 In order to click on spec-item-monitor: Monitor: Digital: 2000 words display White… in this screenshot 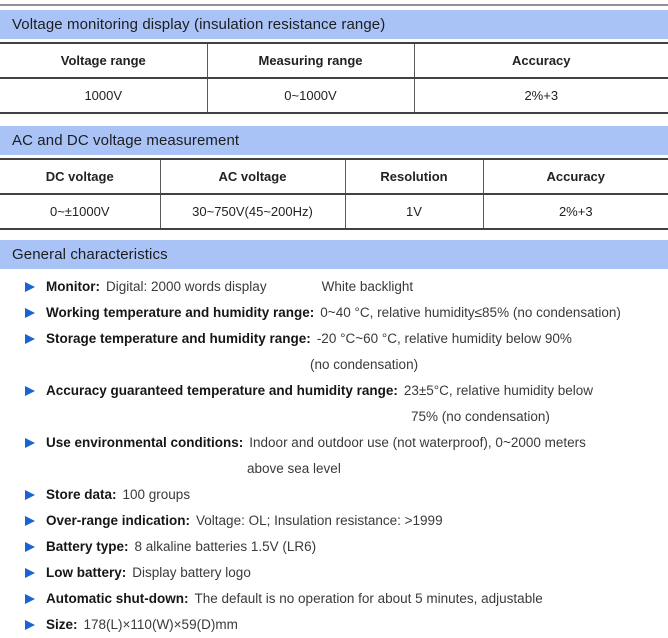, I will do `click(334, 287)`.